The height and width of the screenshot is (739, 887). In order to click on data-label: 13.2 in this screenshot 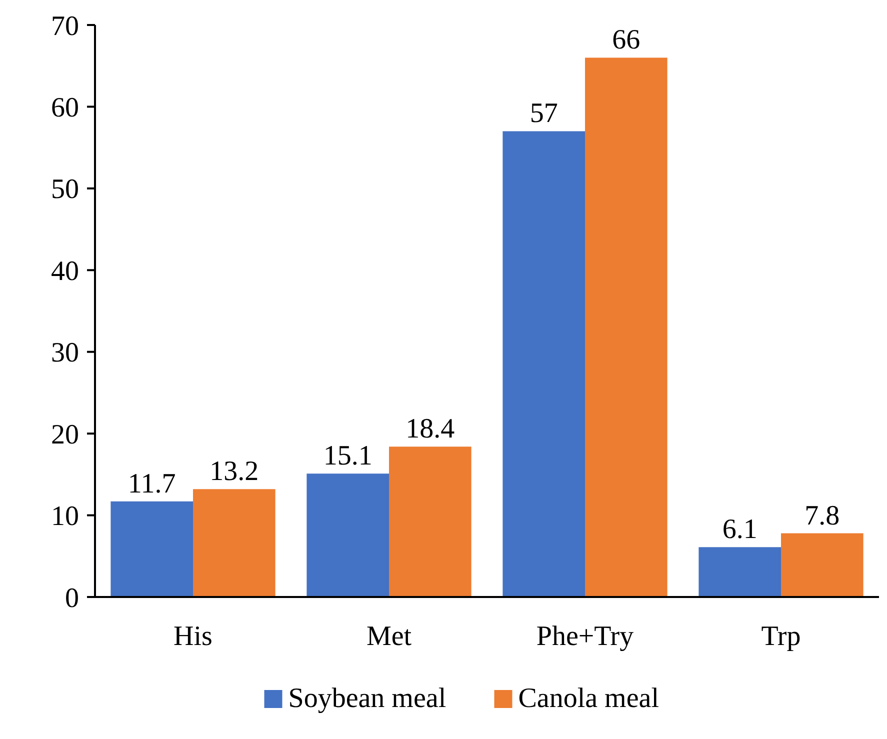, I will do `click(234, 472)`.